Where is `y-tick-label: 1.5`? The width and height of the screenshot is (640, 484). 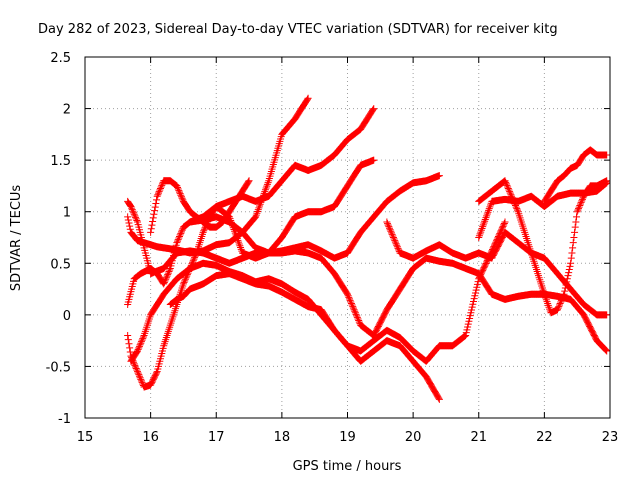 y-tick-label: 1.5 is located at coordinates (60, 161).